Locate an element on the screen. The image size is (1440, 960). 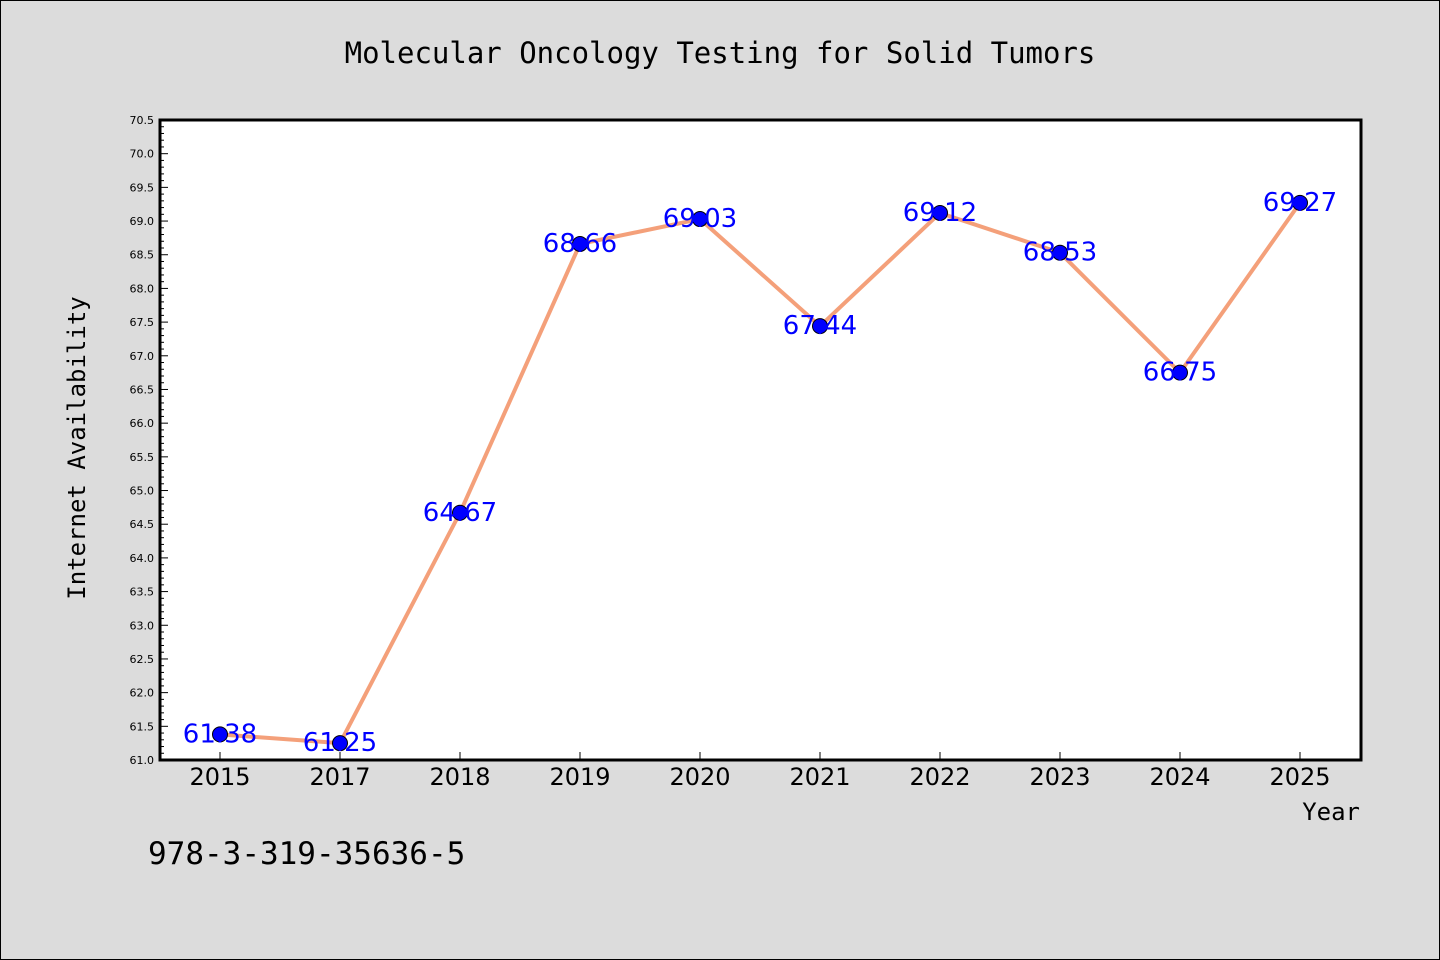
data-label: 67.44 is located at coordinates (820, 326).